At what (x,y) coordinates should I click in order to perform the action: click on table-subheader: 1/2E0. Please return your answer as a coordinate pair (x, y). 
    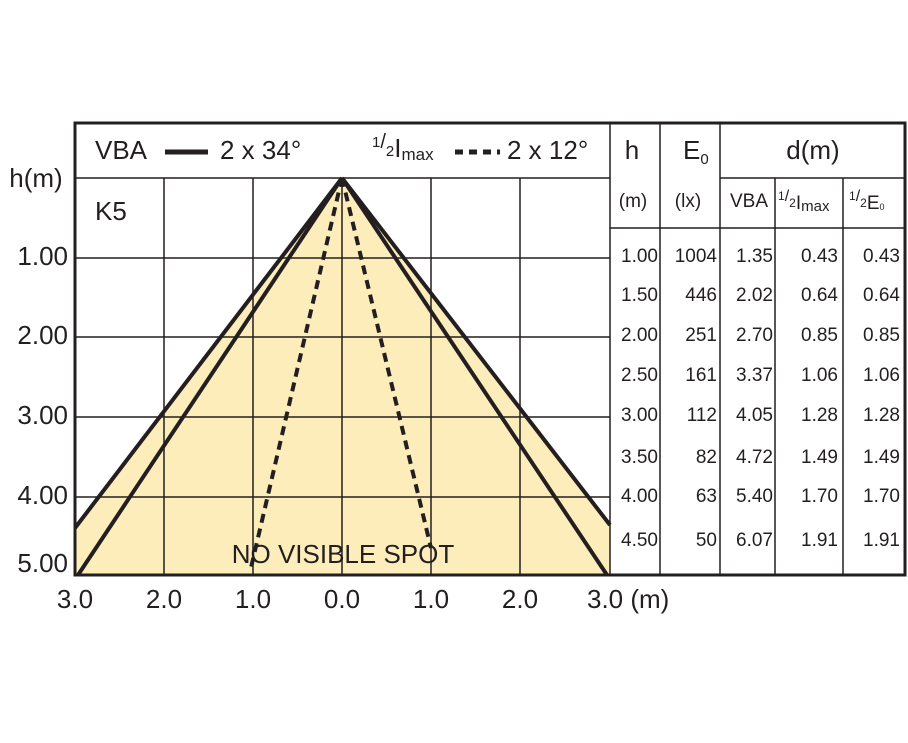
    Looking at the image, I should click on (867, 201).